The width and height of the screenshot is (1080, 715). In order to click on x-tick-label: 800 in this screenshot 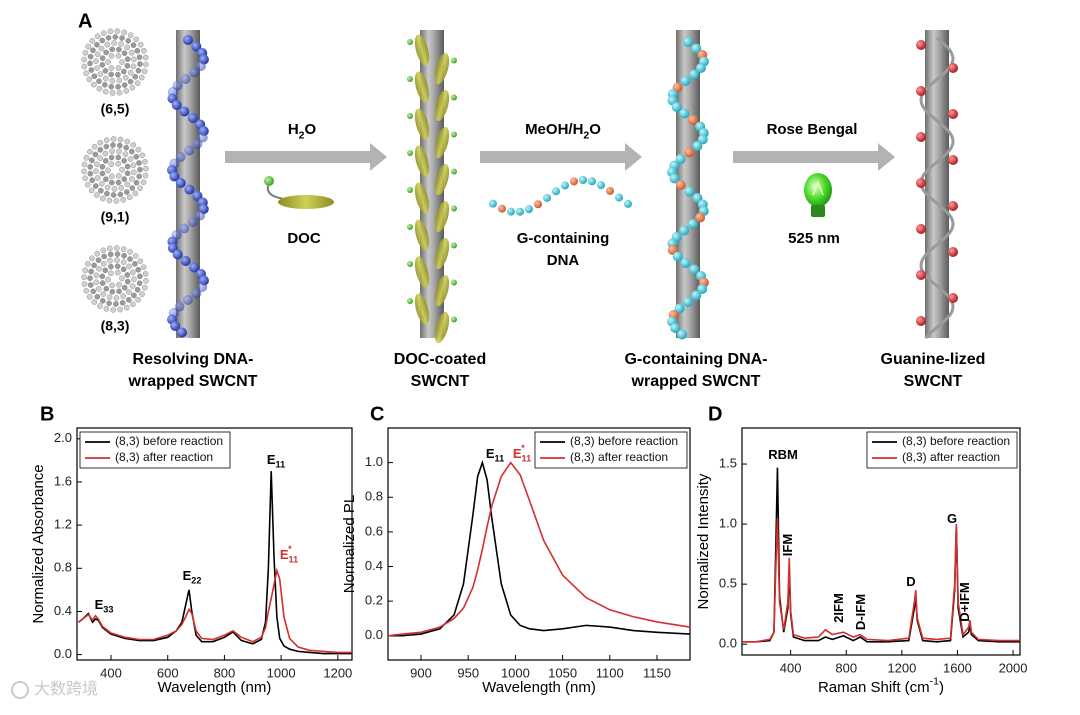, I will do `click(225, 672)`.